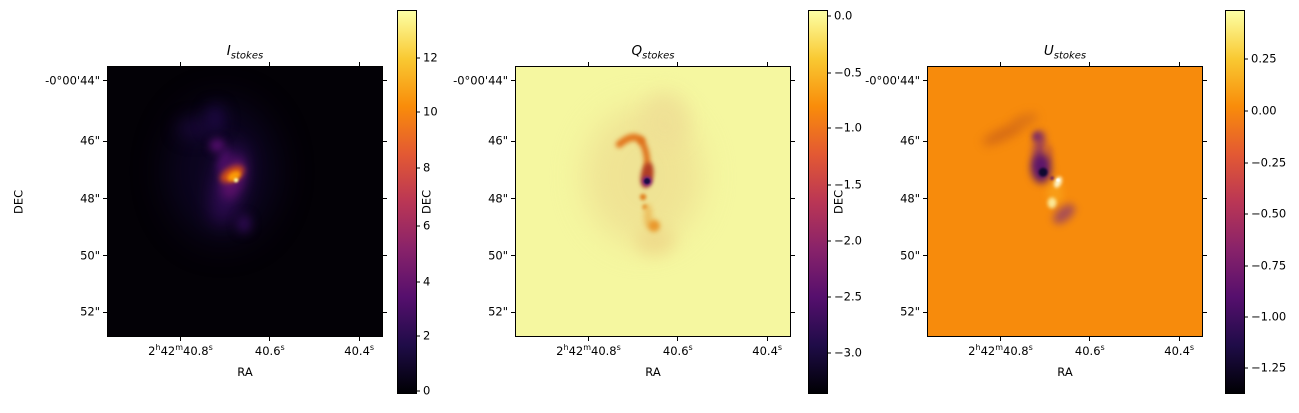 This screenshot has width=1299, height=413. Describe the element at coordinates (427, 281) in the screenshot. I see `colorbar-tick-label: 4` at that location.